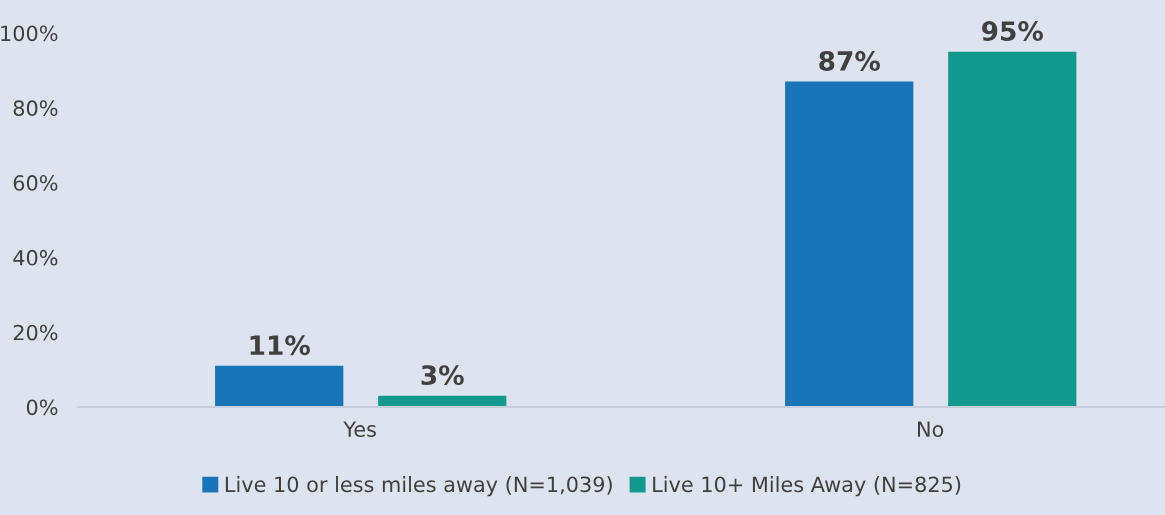 The image size is (1165, 515). I want to click on text: 95%, so click(1012, 31).